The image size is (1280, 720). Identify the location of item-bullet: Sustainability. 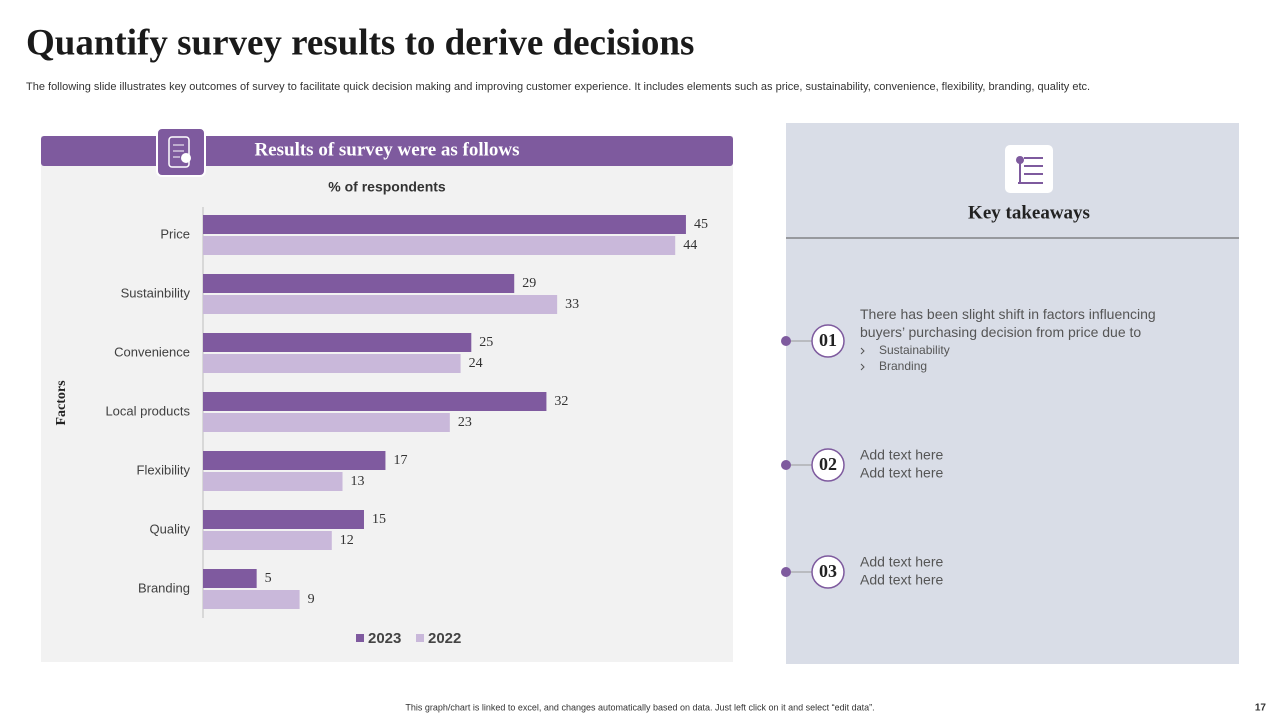
(914, 350).